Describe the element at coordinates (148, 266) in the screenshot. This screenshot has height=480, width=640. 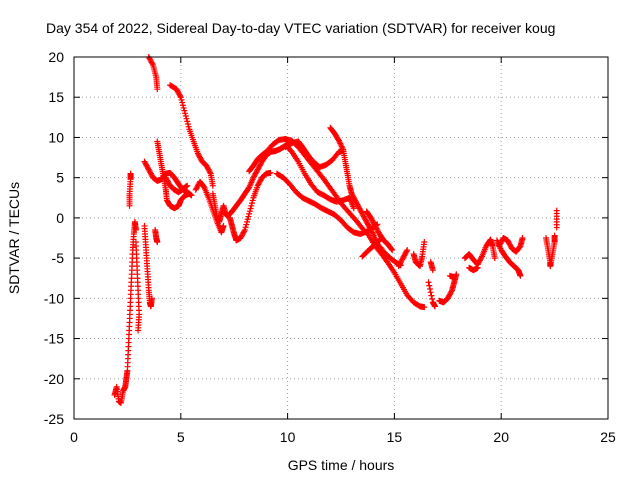
I see `series-arc-c` at that location.